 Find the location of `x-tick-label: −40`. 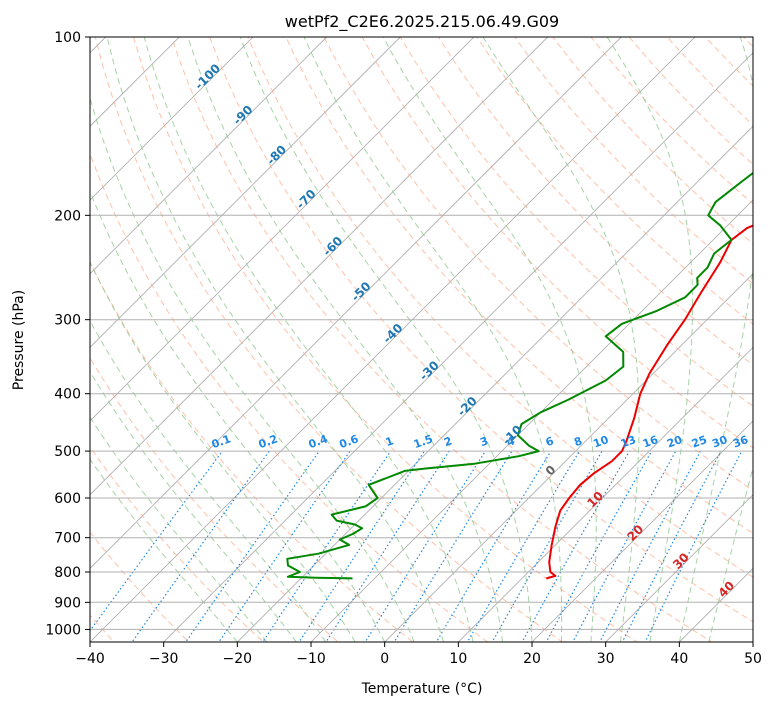

x-tick-label: −40 is located at coordinates (90, 659).